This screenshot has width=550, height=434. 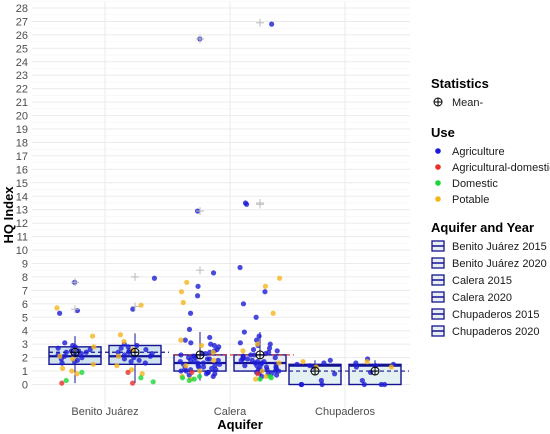 What do you see at coordinates (25, 345) in the screenshot?
I see `y-tick-label: 3` at bounding box center [25, 345].